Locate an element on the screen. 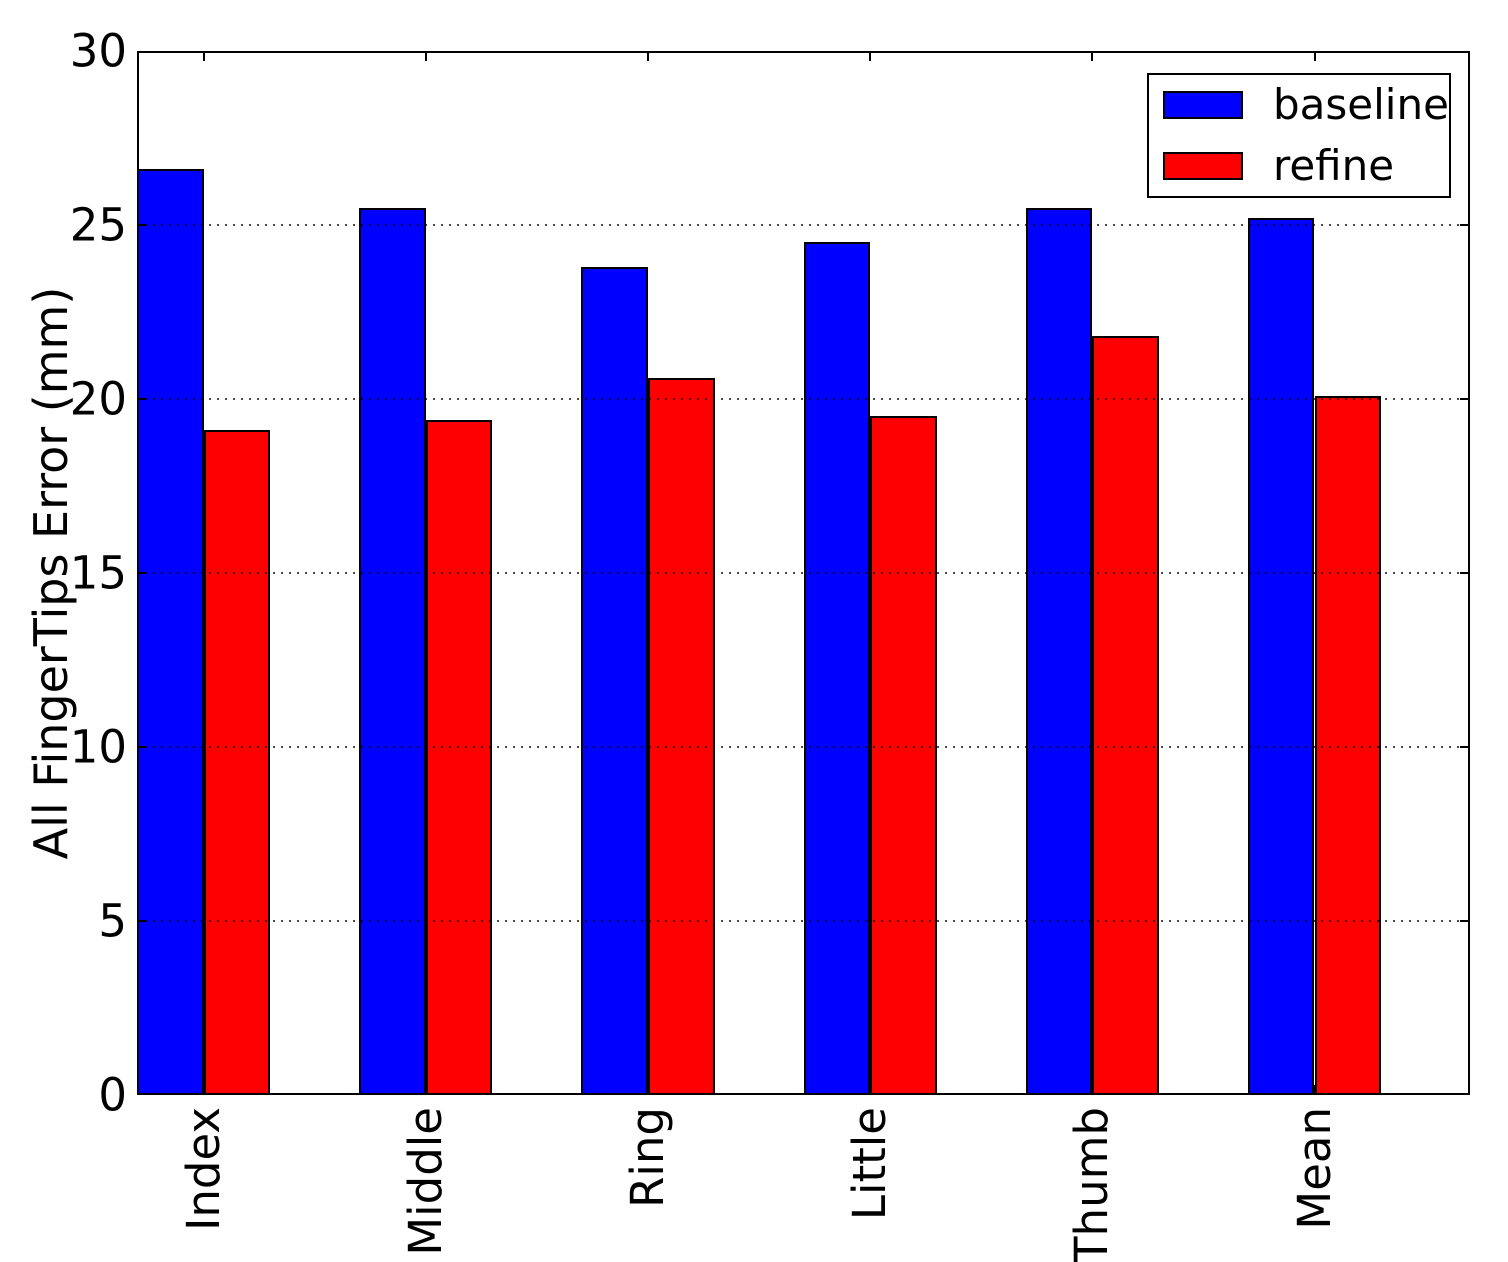 Image resolution: width=1508 pixels, height=1262 pixels. y-tick-label-25: 25 is located at coordinates (98, 225).